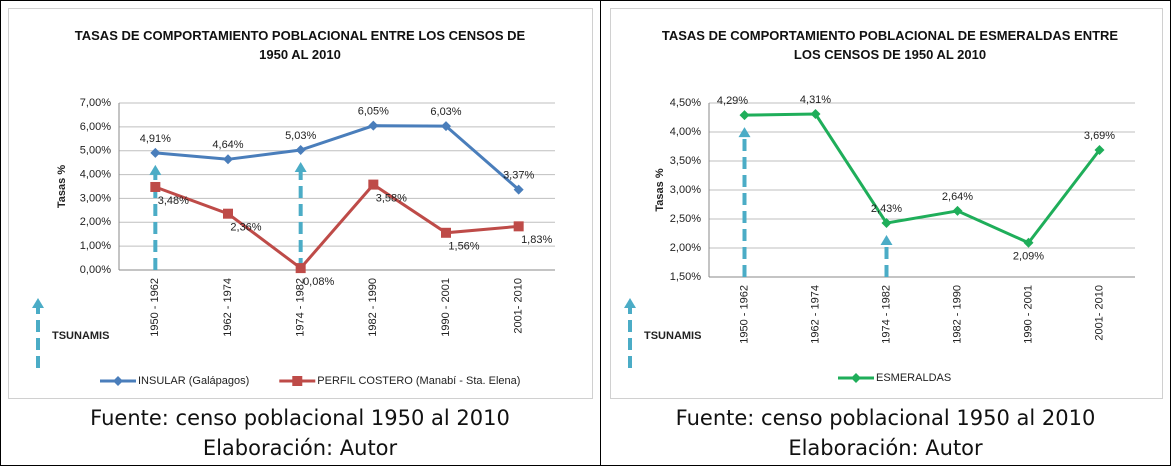  What do you see at coordinates (318, 282) in the screenshot?
I see `data-label: 0,08%` at bounding box center [318, 282].